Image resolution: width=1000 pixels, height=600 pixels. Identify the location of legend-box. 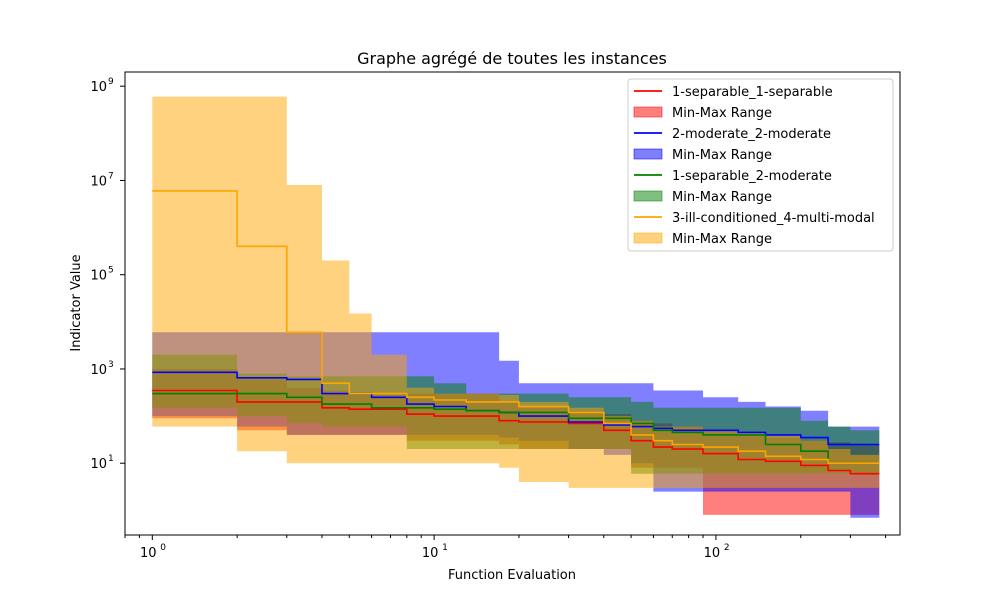
(760, 165).